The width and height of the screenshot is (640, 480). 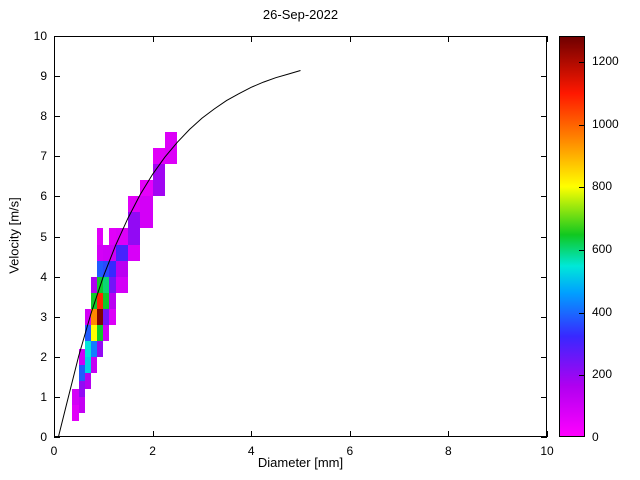 I want to click on x-tick-label: 10, so click(x=547, y=451).